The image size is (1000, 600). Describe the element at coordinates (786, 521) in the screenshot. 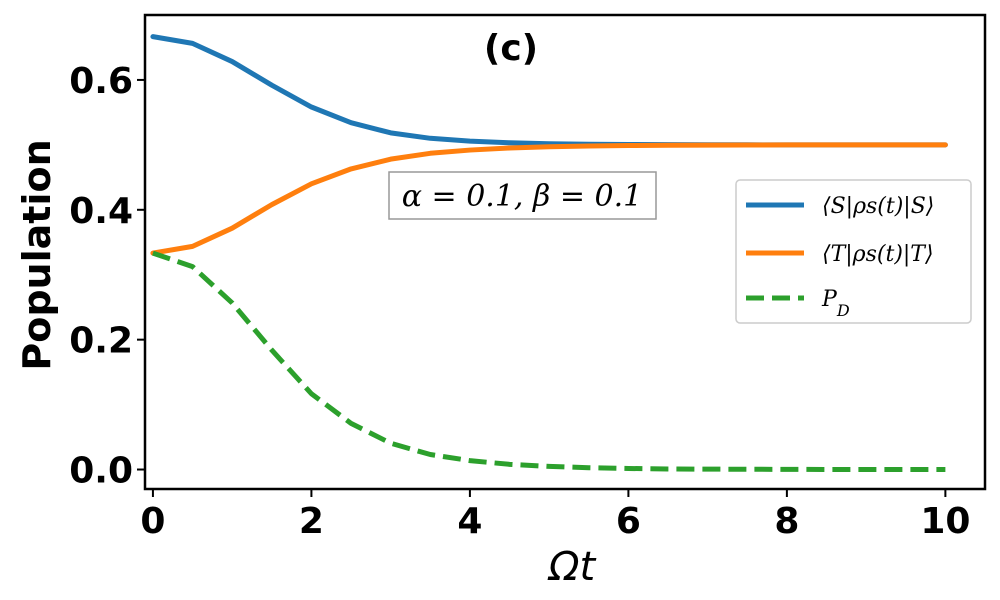

I see `x-tick-label: 8` at that location.